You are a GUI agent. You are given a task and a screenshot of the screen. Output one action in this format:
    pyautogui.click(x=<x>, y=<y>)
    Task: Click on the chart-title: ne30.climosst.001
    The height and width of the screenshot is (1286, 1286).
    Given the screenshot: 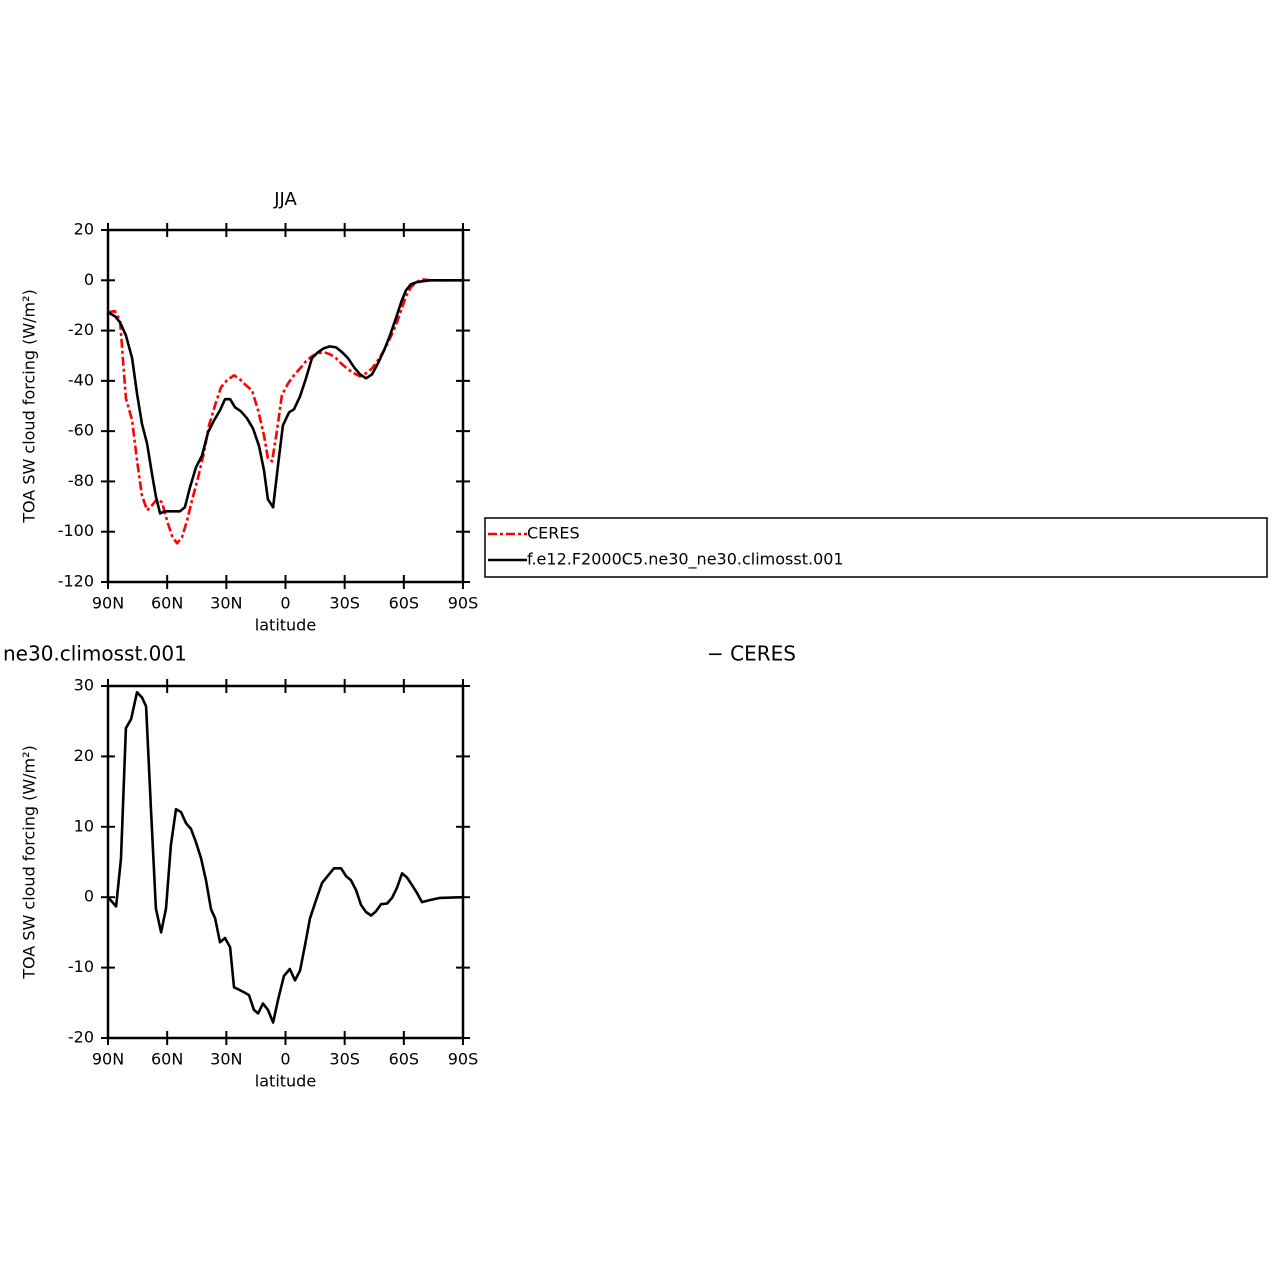 What is the action you would take?
    pyautogui.click(x=95, y=654)
    